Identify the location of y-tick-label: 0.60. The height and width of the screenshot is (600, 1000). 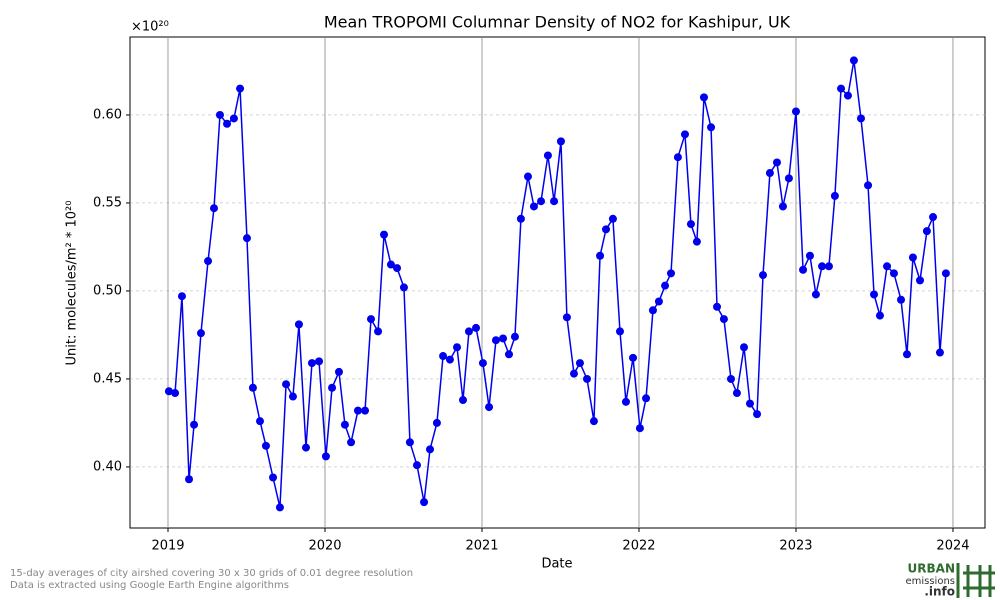
(107, 114).